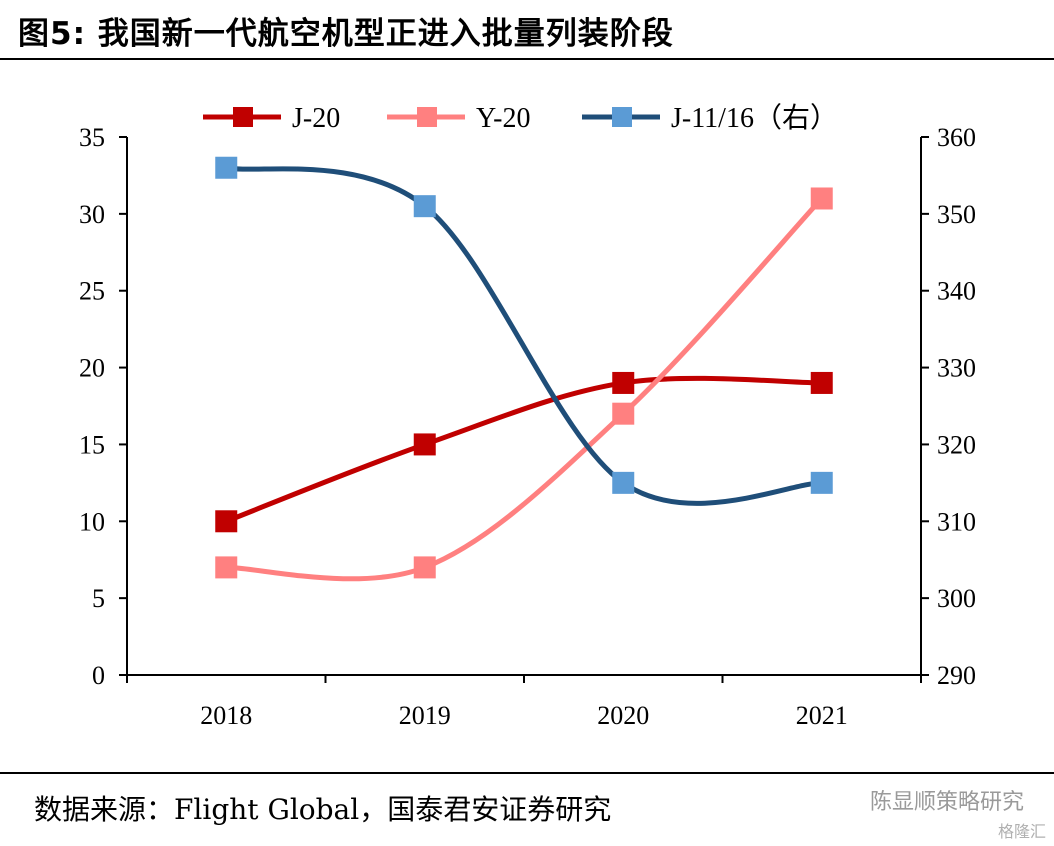 This screenshot has width=1054, height=846. What do you see at coordinates (92, 521) in the screenshot?
I see `left-tick-label: 10` at bounding box center [92, 521].